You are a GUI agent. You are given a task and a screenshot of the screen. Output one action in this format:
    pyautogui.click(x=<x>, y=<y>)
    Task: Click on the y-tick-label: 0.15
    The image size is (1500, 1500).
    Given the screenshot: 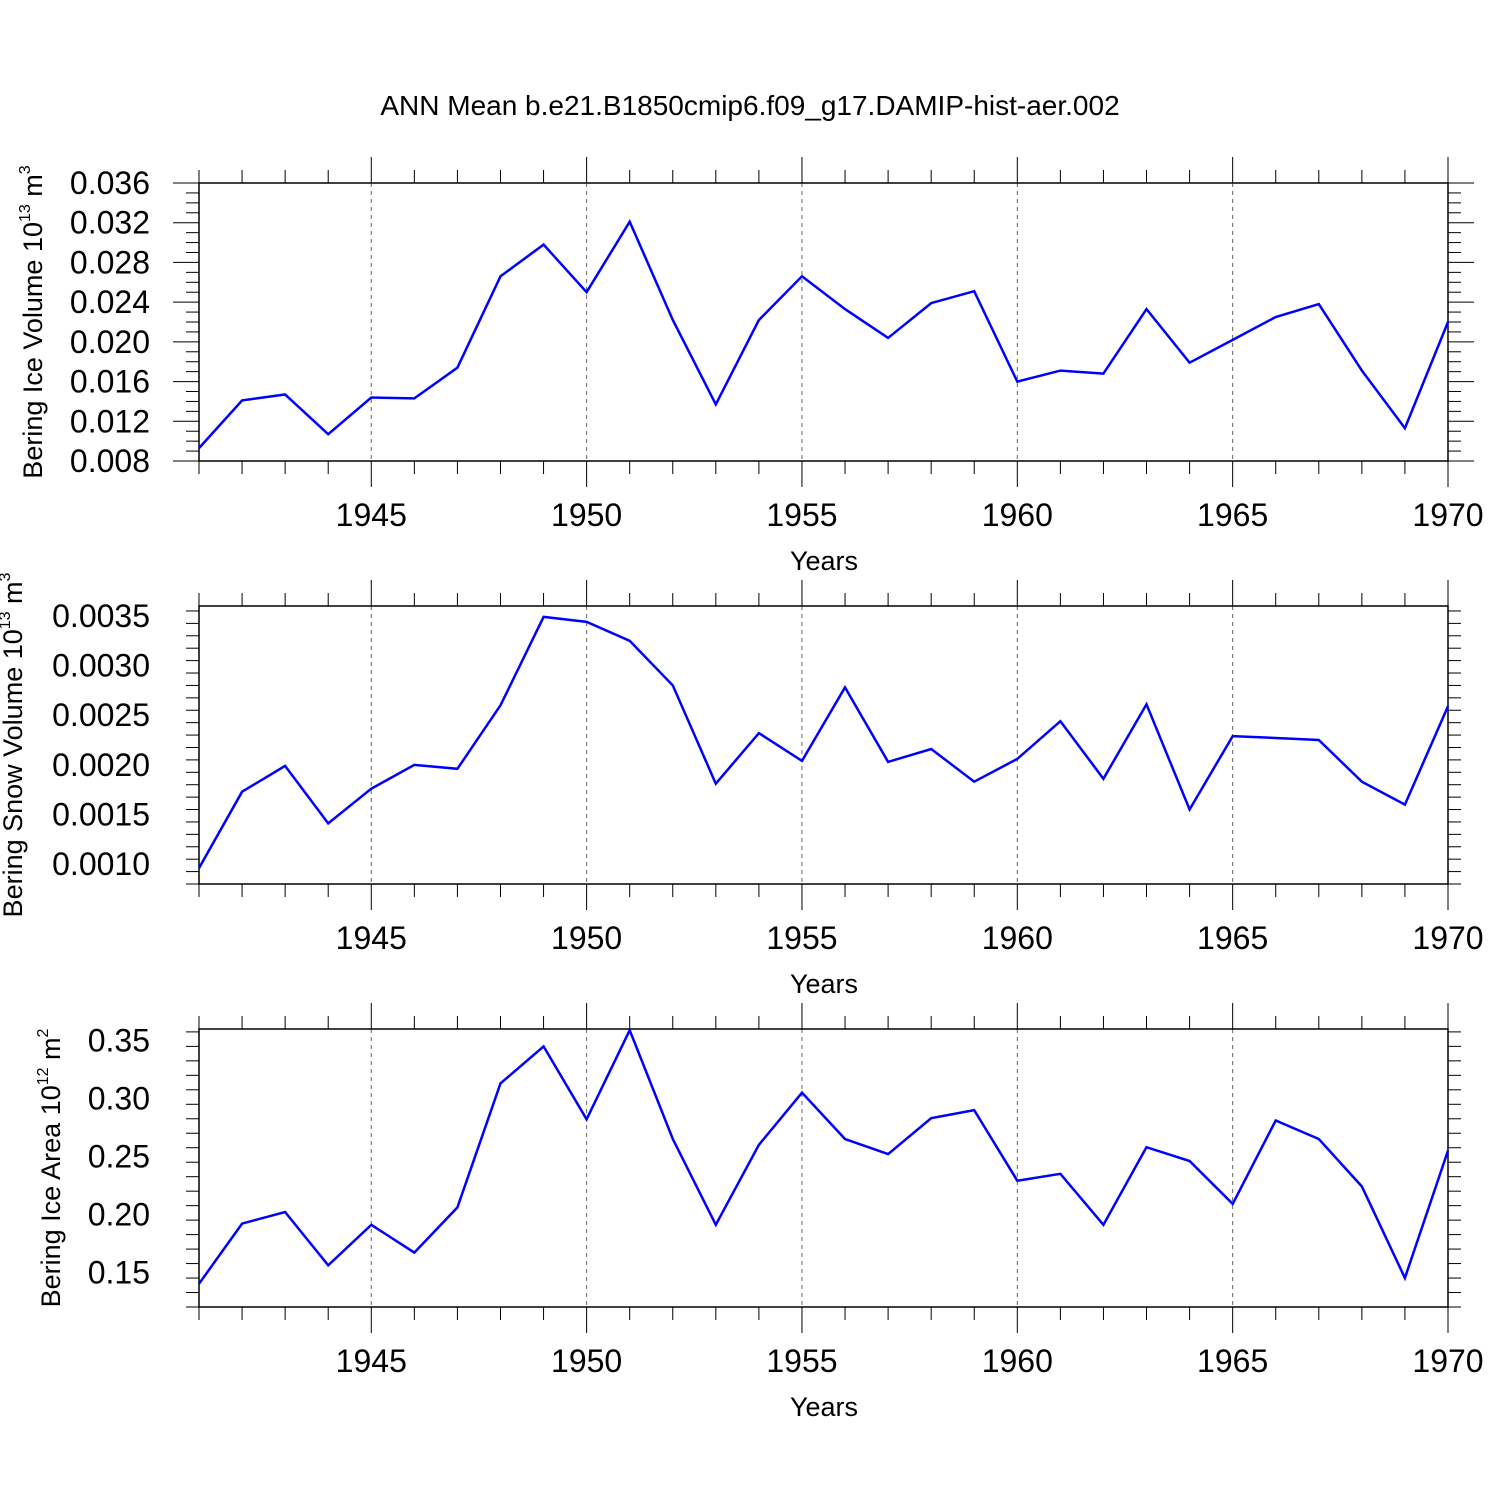 What is the action you would take?
    pyautogui.click(x=119, y=1272)
    